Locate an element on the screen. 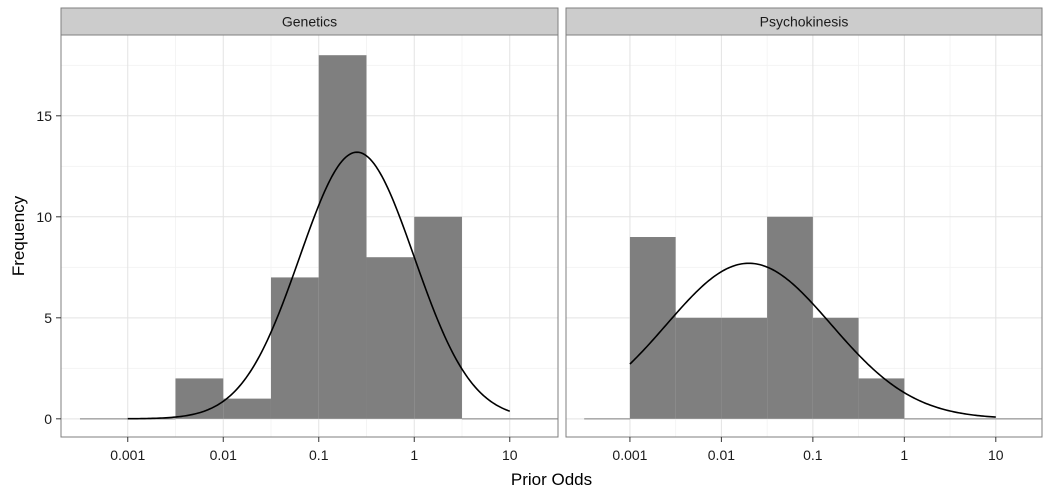 This screenshot has height=491, width=1053. x-axis-genetics: 0.001 0.01 0.1 1 10 is located at coordinates (314, 450).